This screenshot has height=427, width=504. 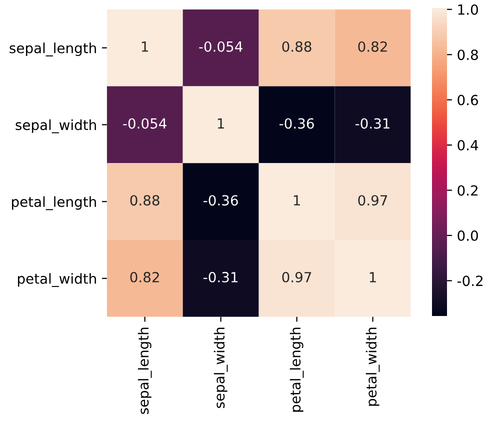 I want to click on x-tick-label: sepal_length, so click(x=145, y=371).